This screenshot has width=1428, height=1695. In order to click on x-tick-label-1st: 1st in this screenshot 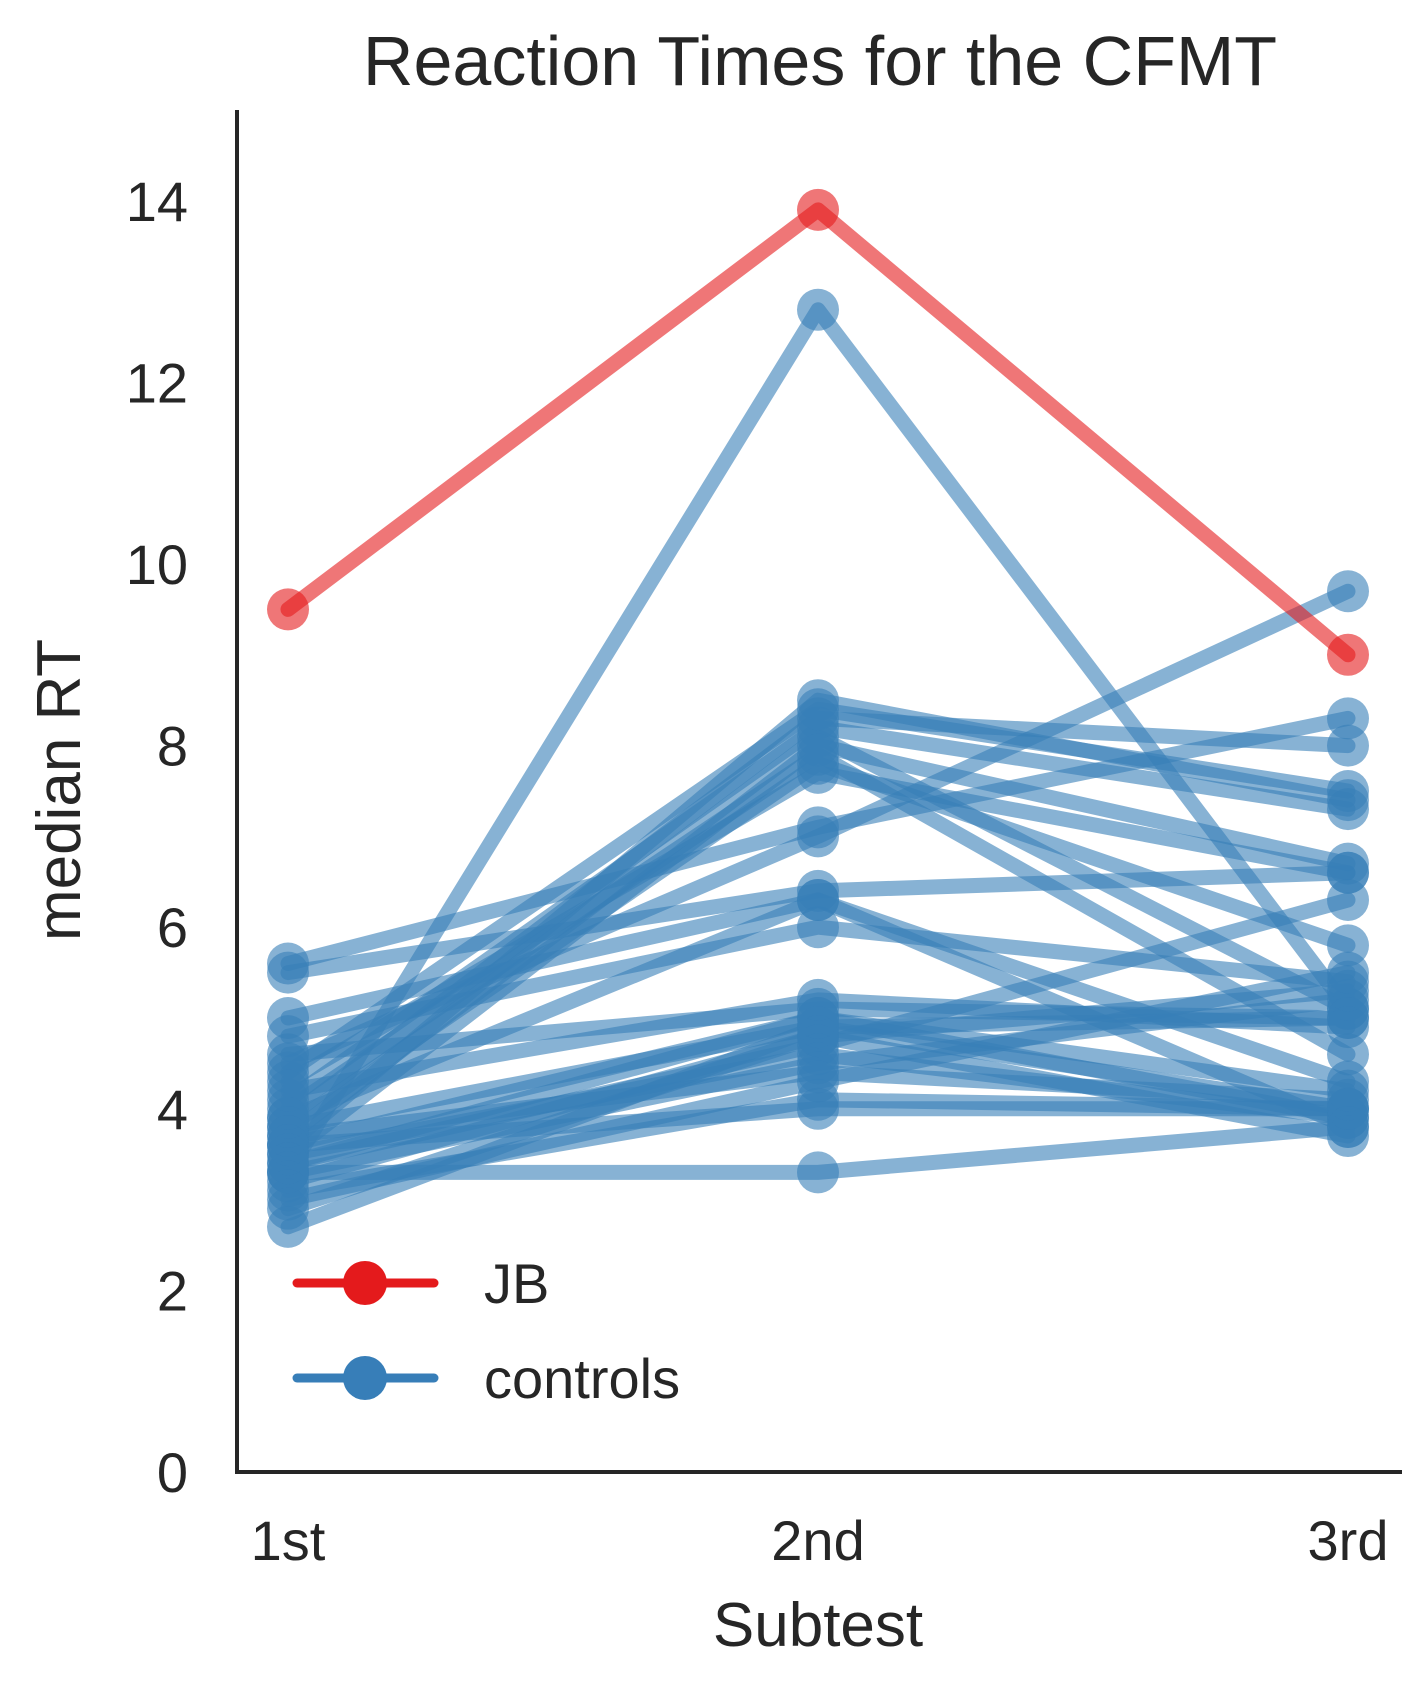, I will do `click(288, 1540)`.